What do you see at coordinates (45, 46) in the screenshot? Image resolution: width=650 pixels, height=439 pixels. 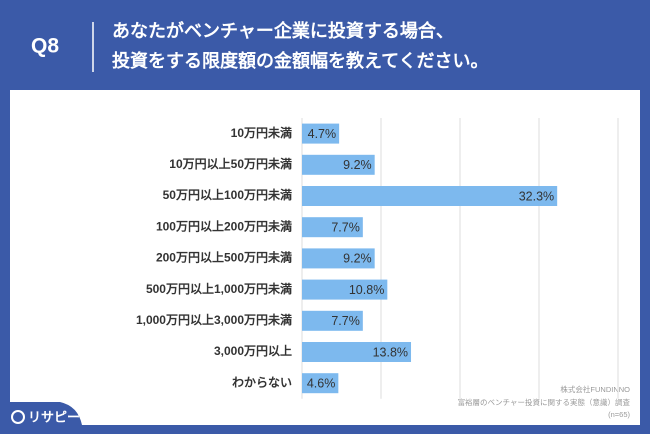 I see `question-number: Q8` at bounding box center [45, 46].